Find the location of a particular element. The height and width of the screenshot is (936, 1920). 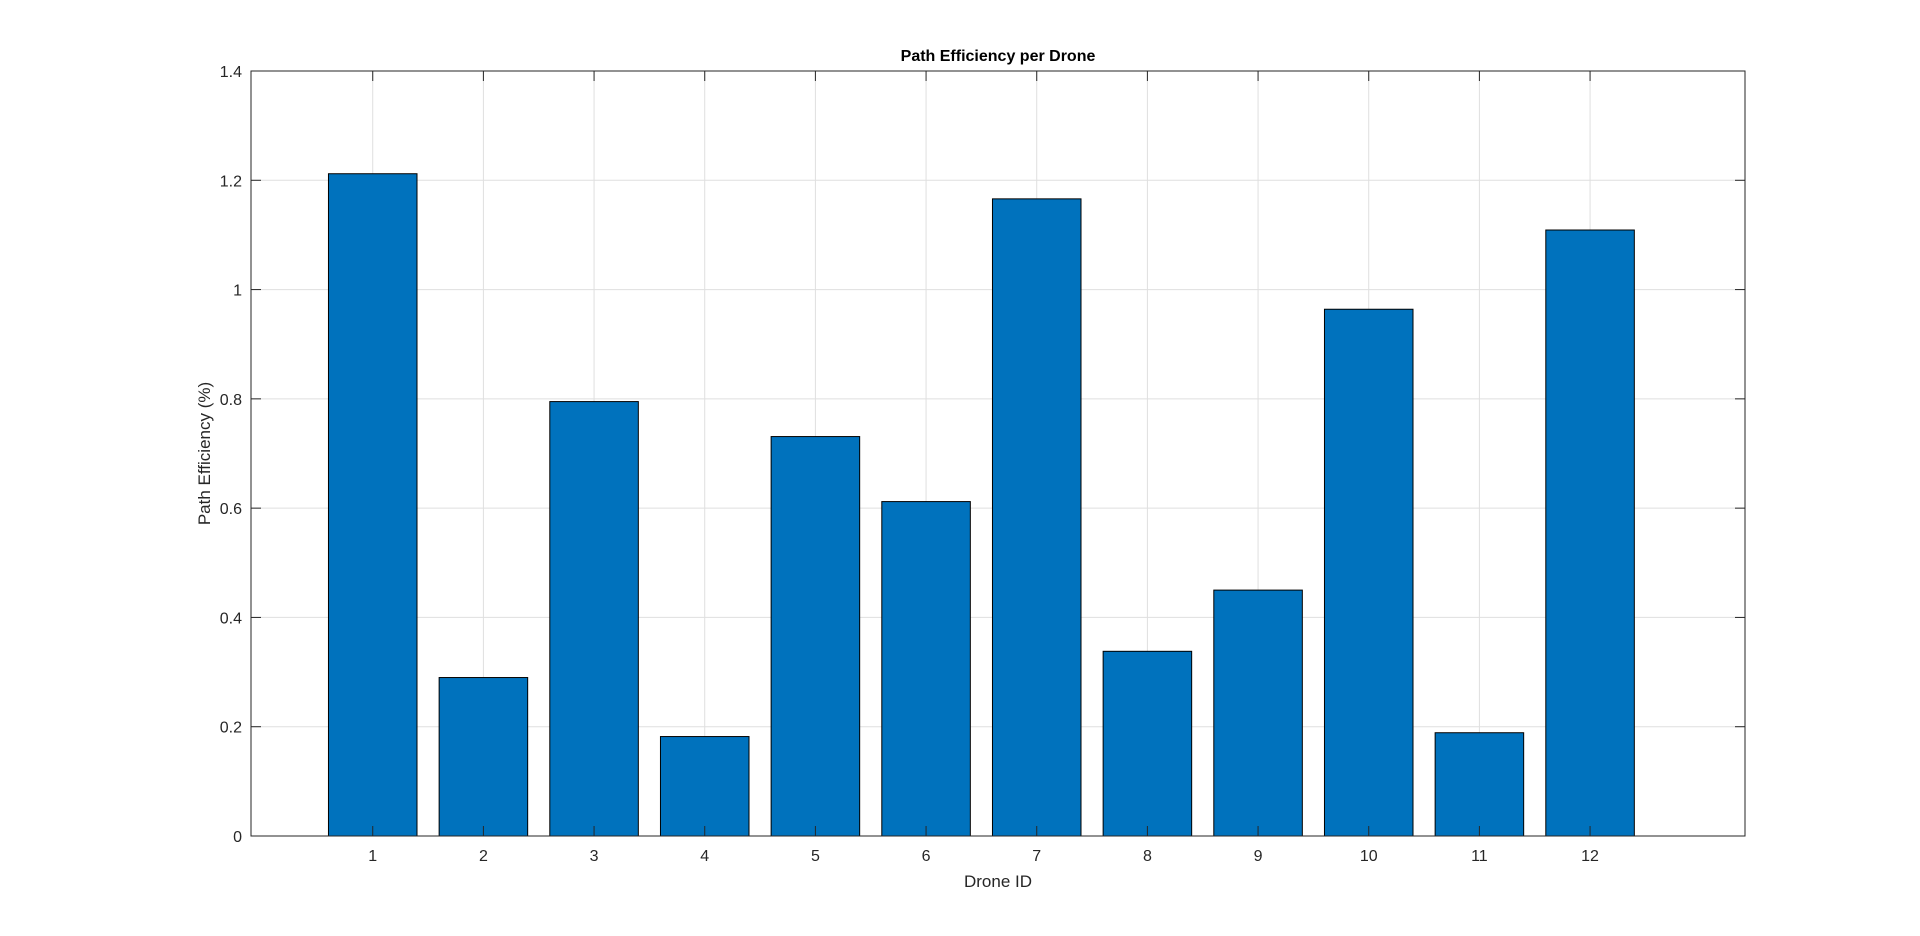

x-tick-label: 7 is located at coordinates (1036, 856).